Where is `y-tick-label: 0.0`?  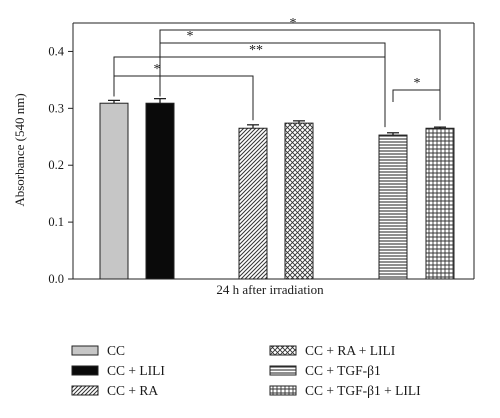 y-tick-label: 0.0 is located at coordinates (56, 279).